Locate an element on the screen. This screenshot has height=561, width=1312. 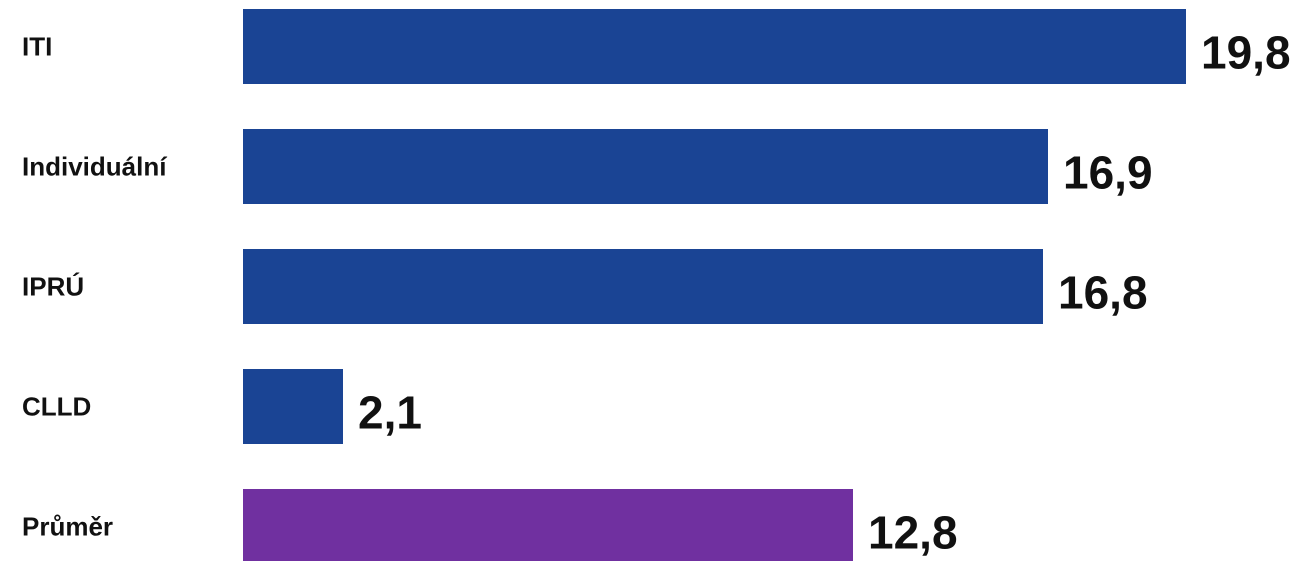
bar-clld is located at coordinates (293, 406).